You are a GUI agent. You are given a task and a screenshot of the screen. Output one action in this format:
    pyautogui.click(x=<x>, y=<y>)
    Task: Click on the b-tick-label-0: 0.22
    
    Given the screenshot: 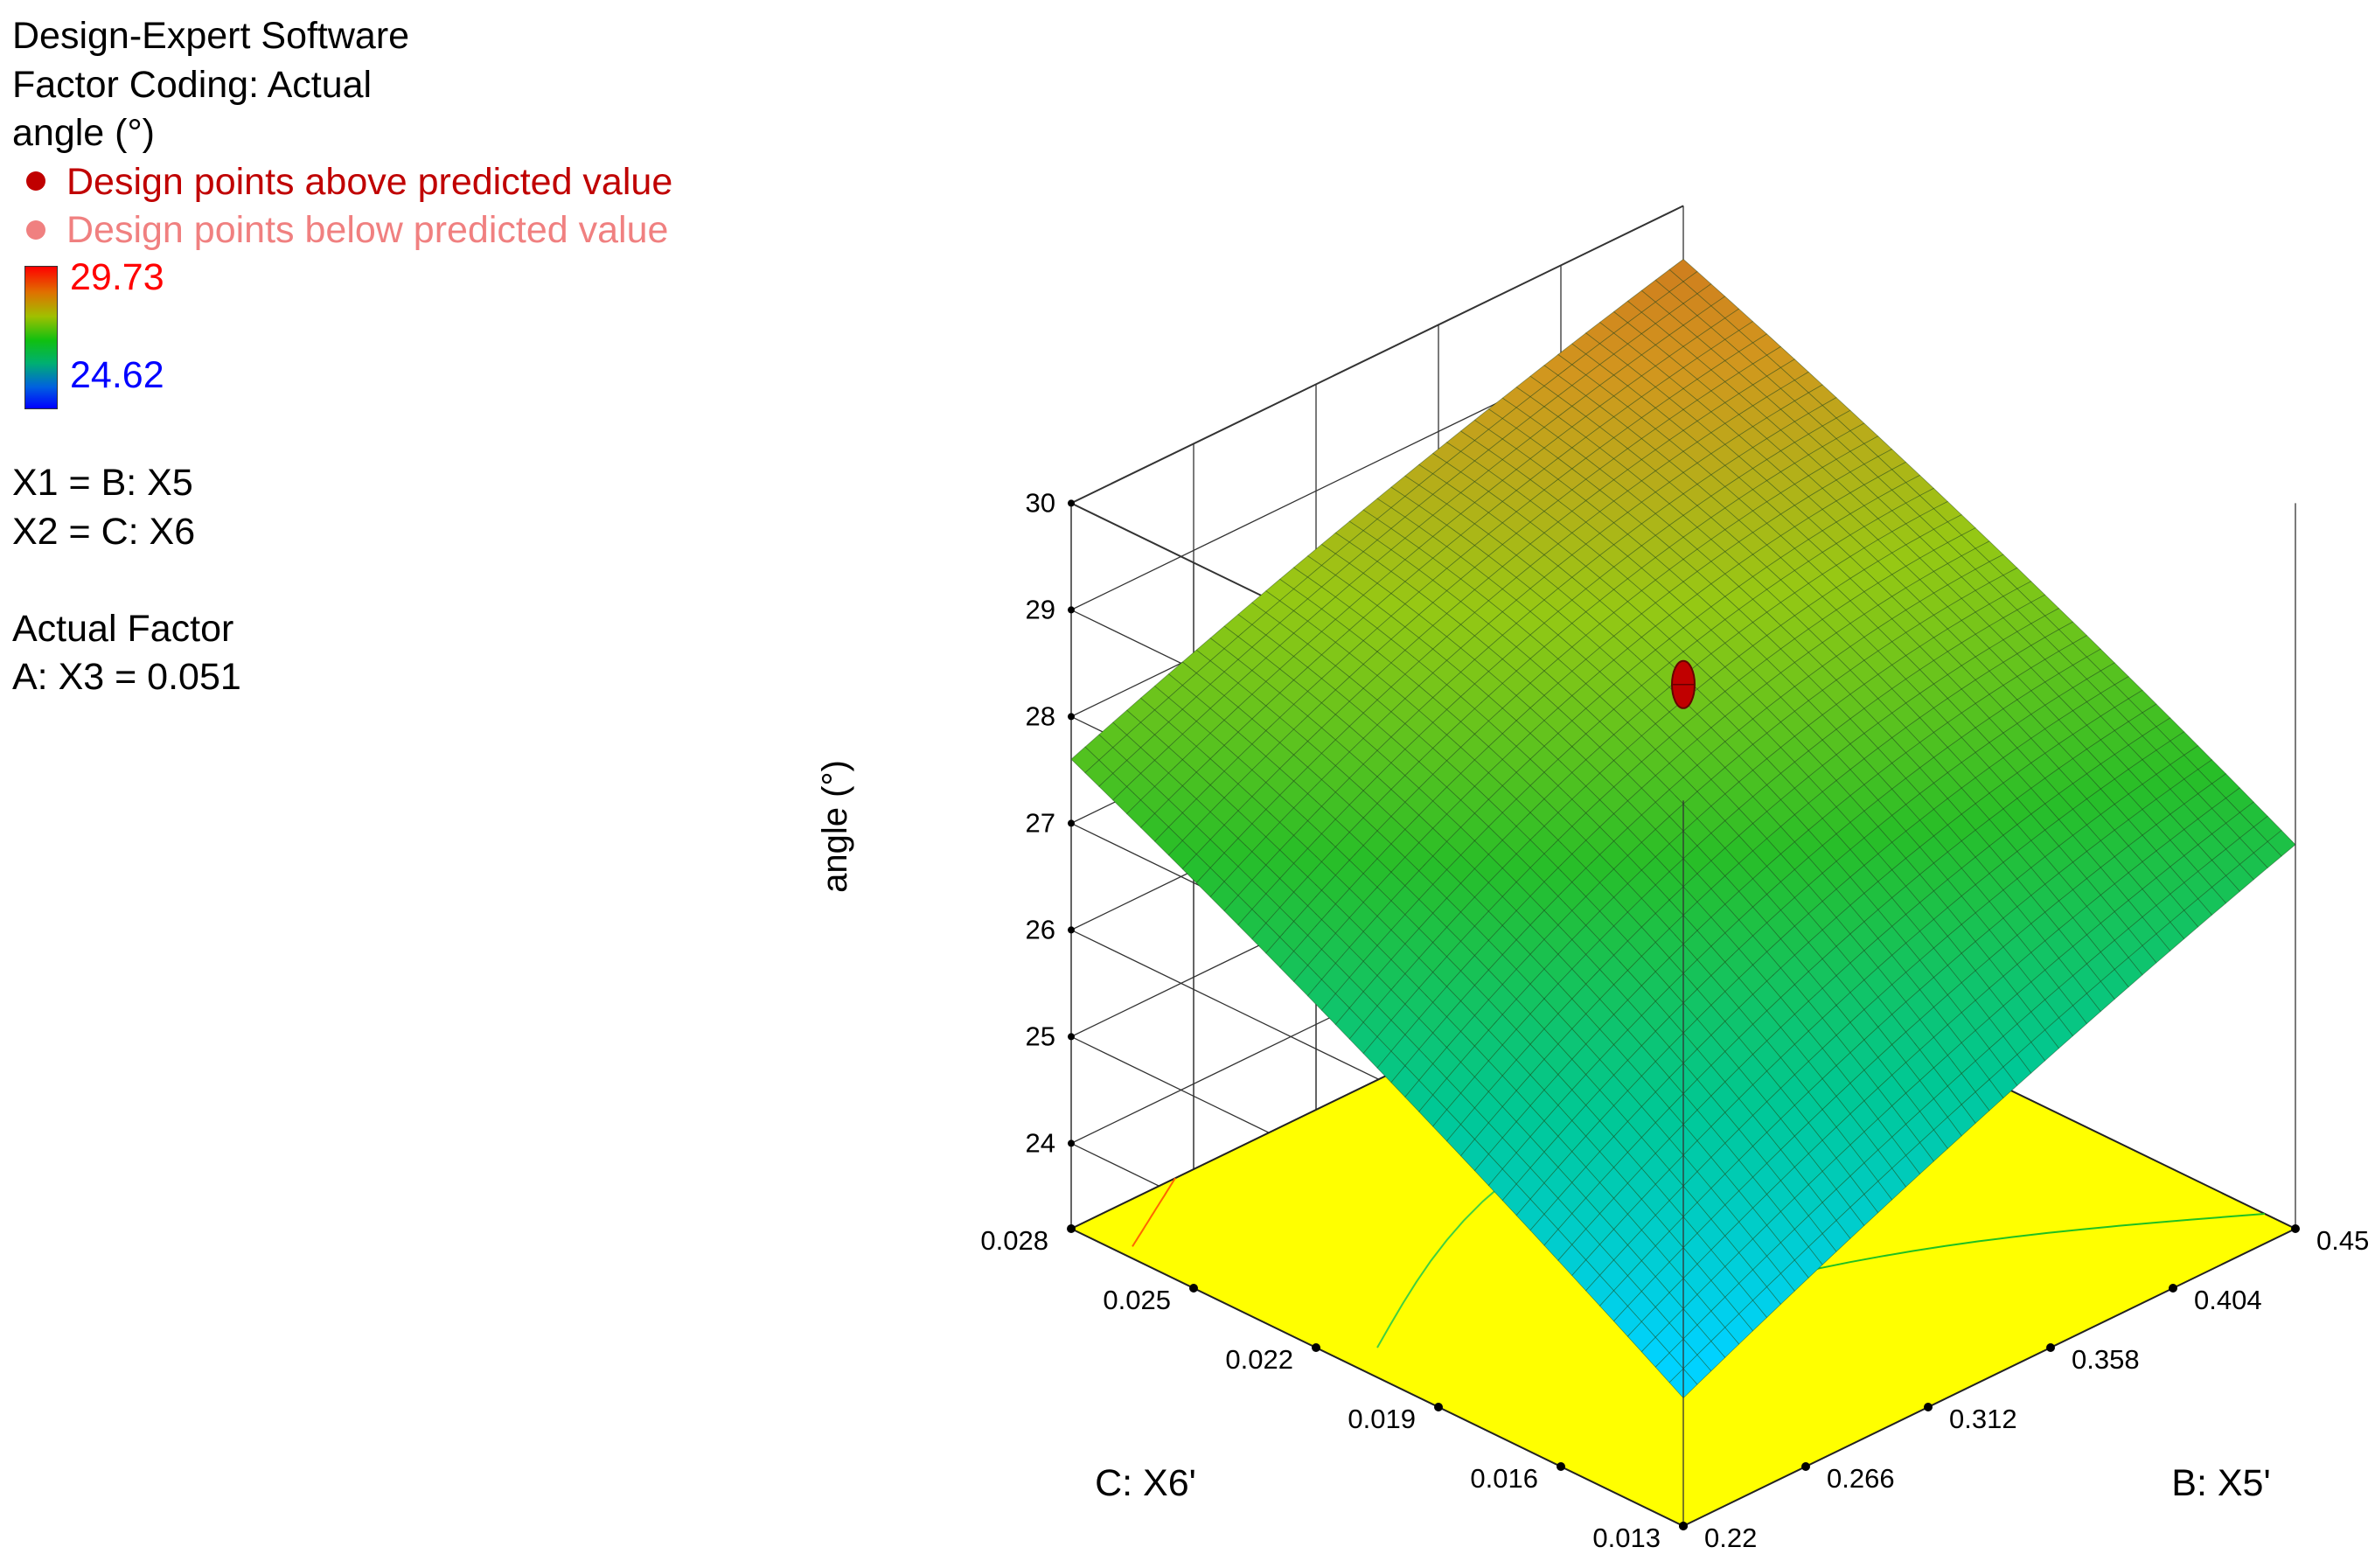 What is the action you would take?
    pyautogui.click(x=1730, y=1538)
    